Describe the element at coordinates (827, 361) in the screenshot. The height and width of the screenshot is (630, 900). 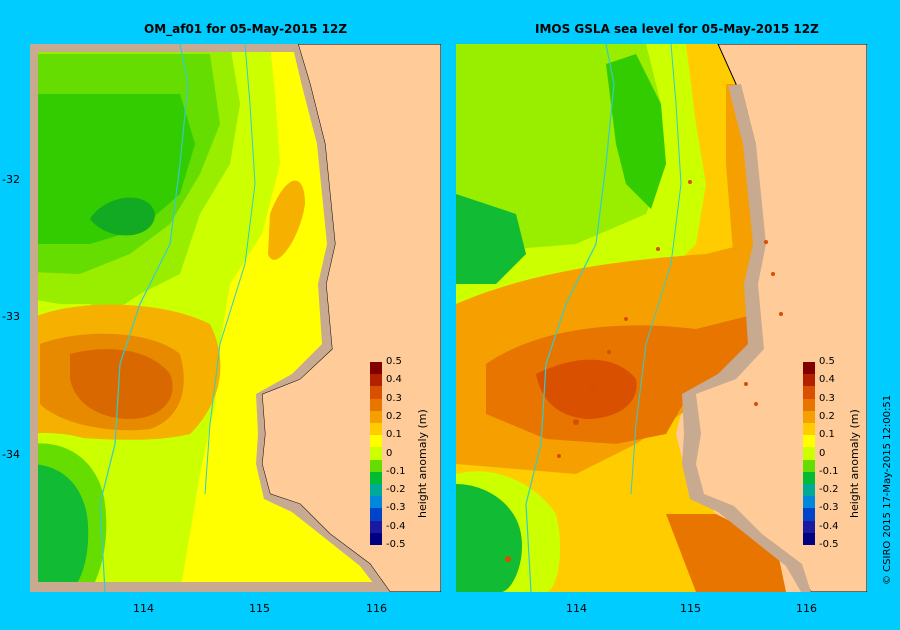
I see `right-colorbar-tick: 0.5` at that location.